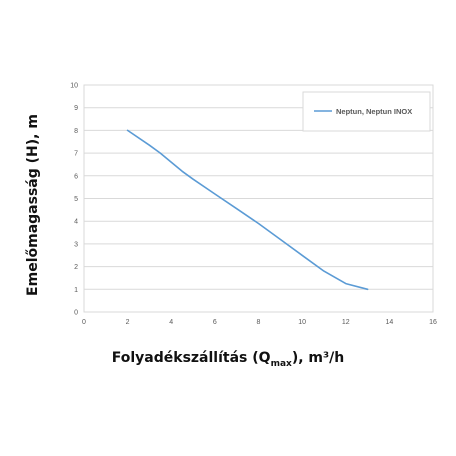 The image size is (456, 456). Describe the element at coordinates (128, 322) in the screenshot. I see `x-tick-label: 2` at that location.